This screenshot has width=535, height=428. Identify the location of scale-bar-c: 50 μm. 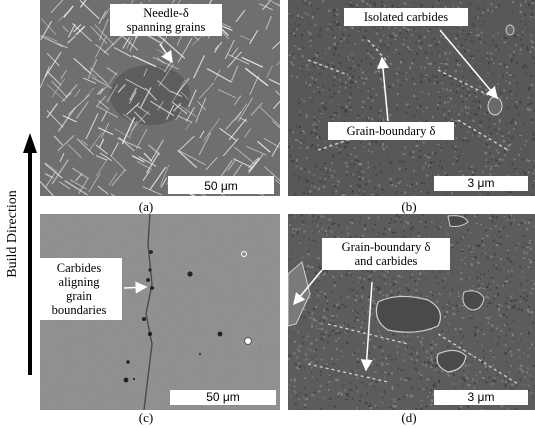
(223, 397).